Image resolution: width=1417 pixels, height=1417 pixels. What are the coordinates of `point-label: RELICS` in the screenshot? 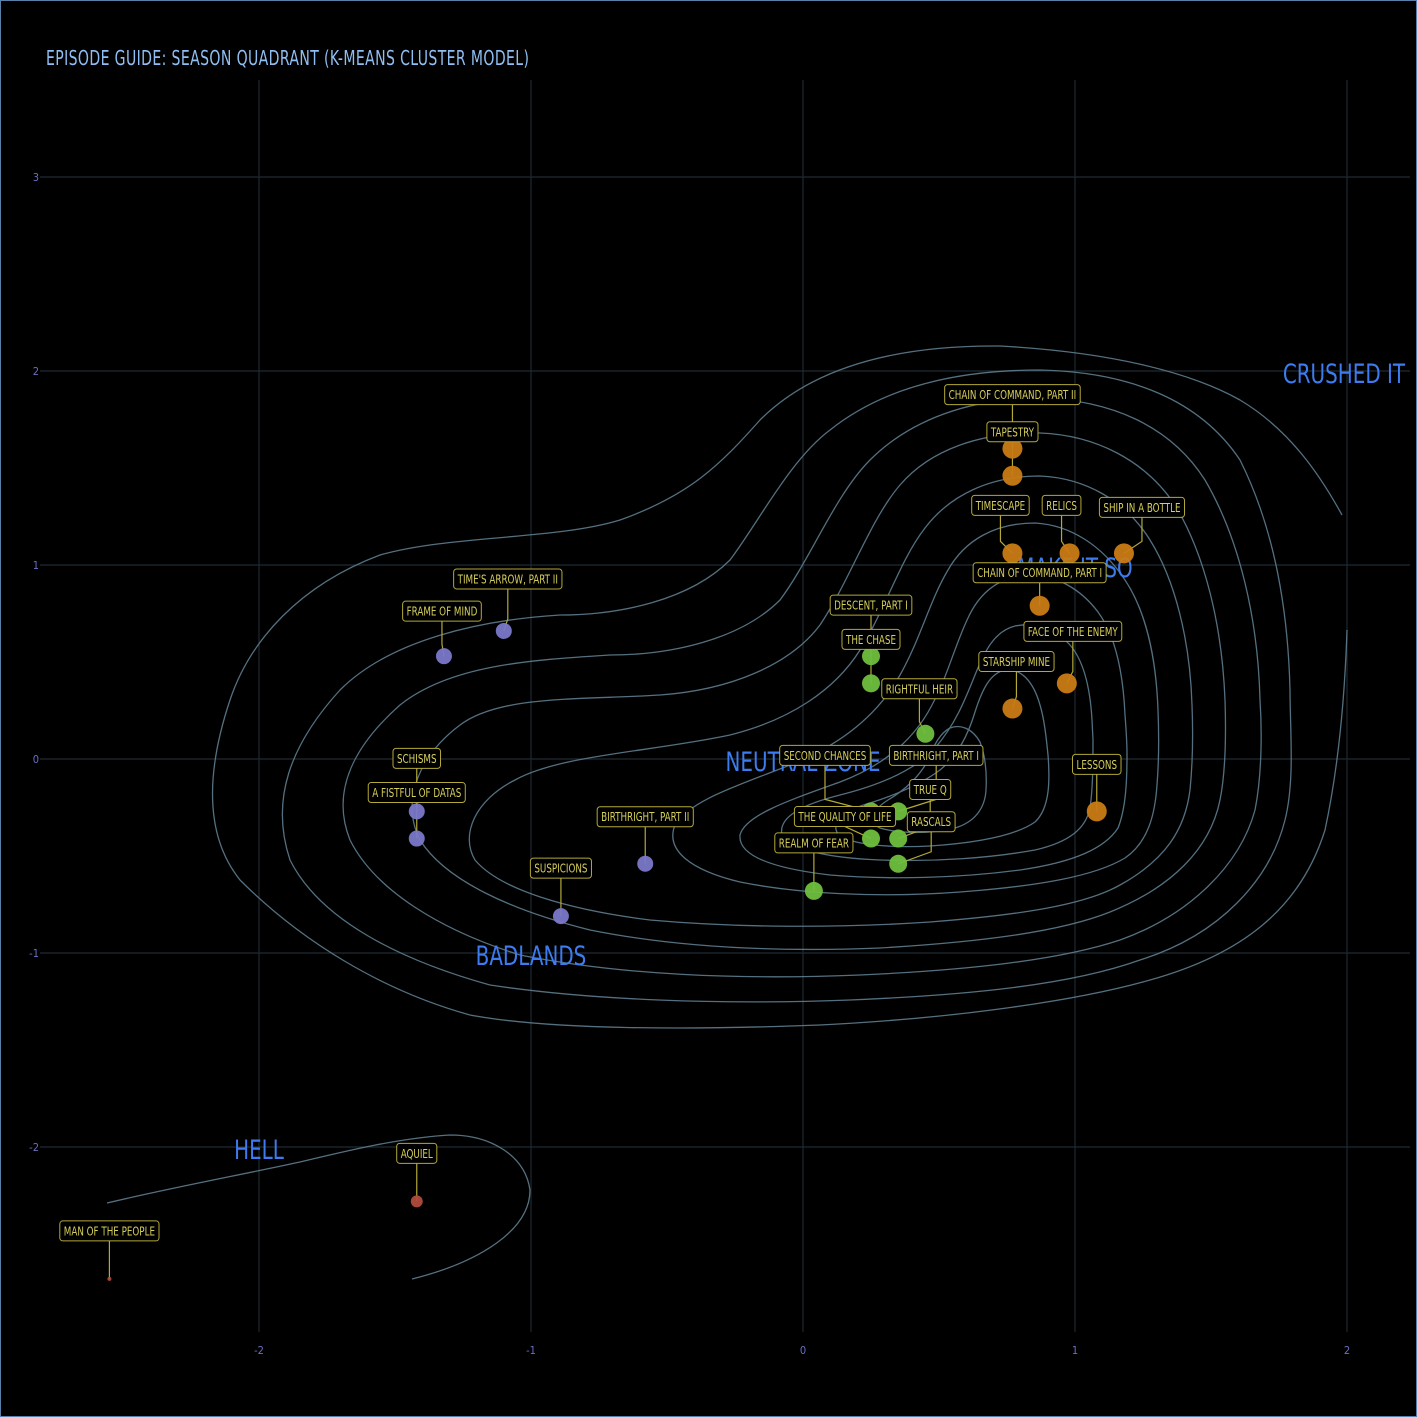 It's located at (1061, 506).